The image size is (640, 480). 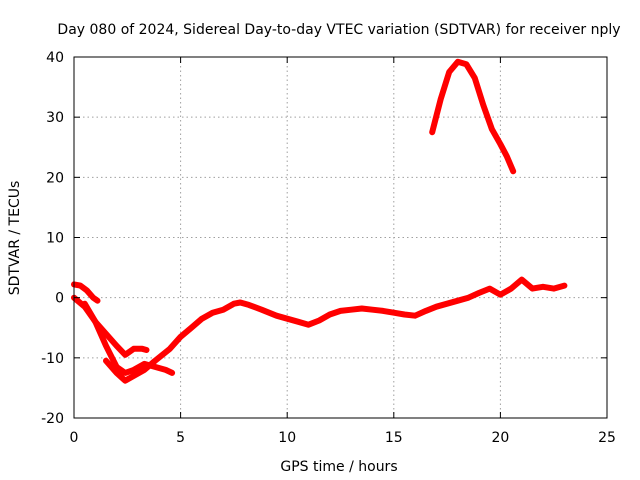 What do you see at coordinates (55, 178) in the screenshot?
I see `y-tick-label: 20` at bounding box center [55, 178].